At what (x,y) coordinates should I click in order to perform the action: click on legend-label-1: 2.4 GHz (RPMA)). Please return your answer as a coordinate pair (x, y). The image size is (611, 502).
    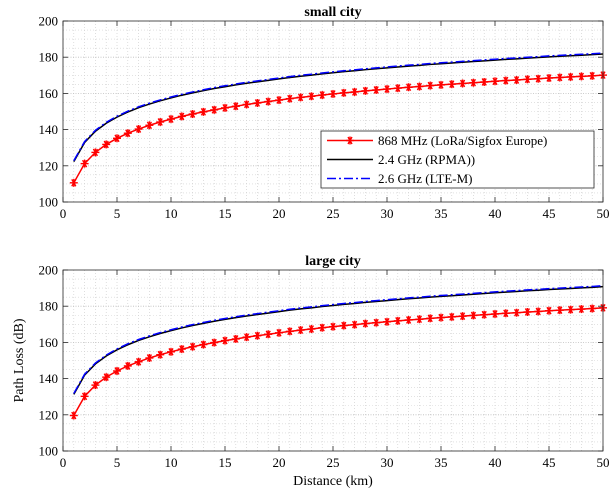
    Looking at the image, I should click on (426, 159).